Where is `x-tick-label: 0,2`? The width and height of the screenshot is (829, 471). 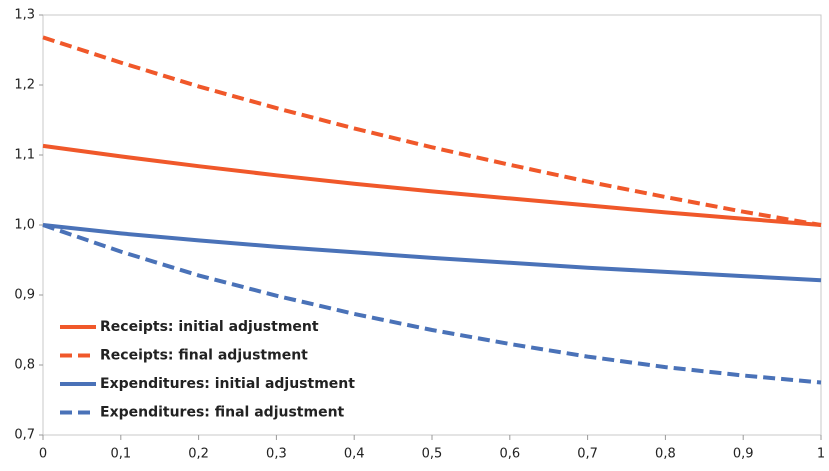 x-tick-label: 0,2 is located at coordinates (198, 454).